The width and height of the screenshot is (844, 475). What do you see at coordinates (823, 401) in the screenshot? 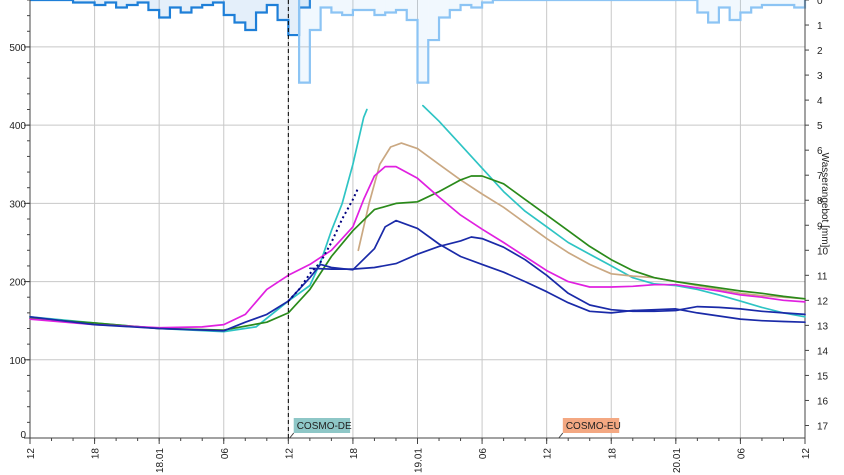
I see `y-right-tick-label: 16` at bounding box center [823, 401].